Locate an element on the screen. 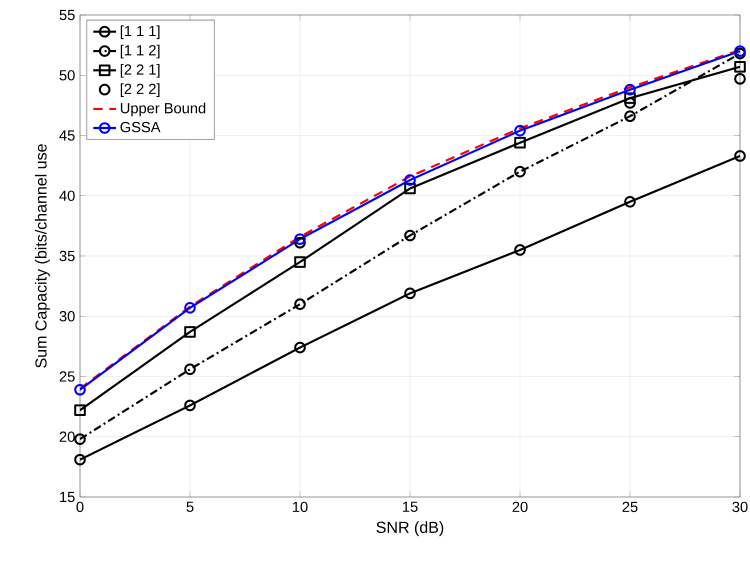 This screenshot has width=750, height=563. y-tick-label: 50 is located at coordinates (67, 75).